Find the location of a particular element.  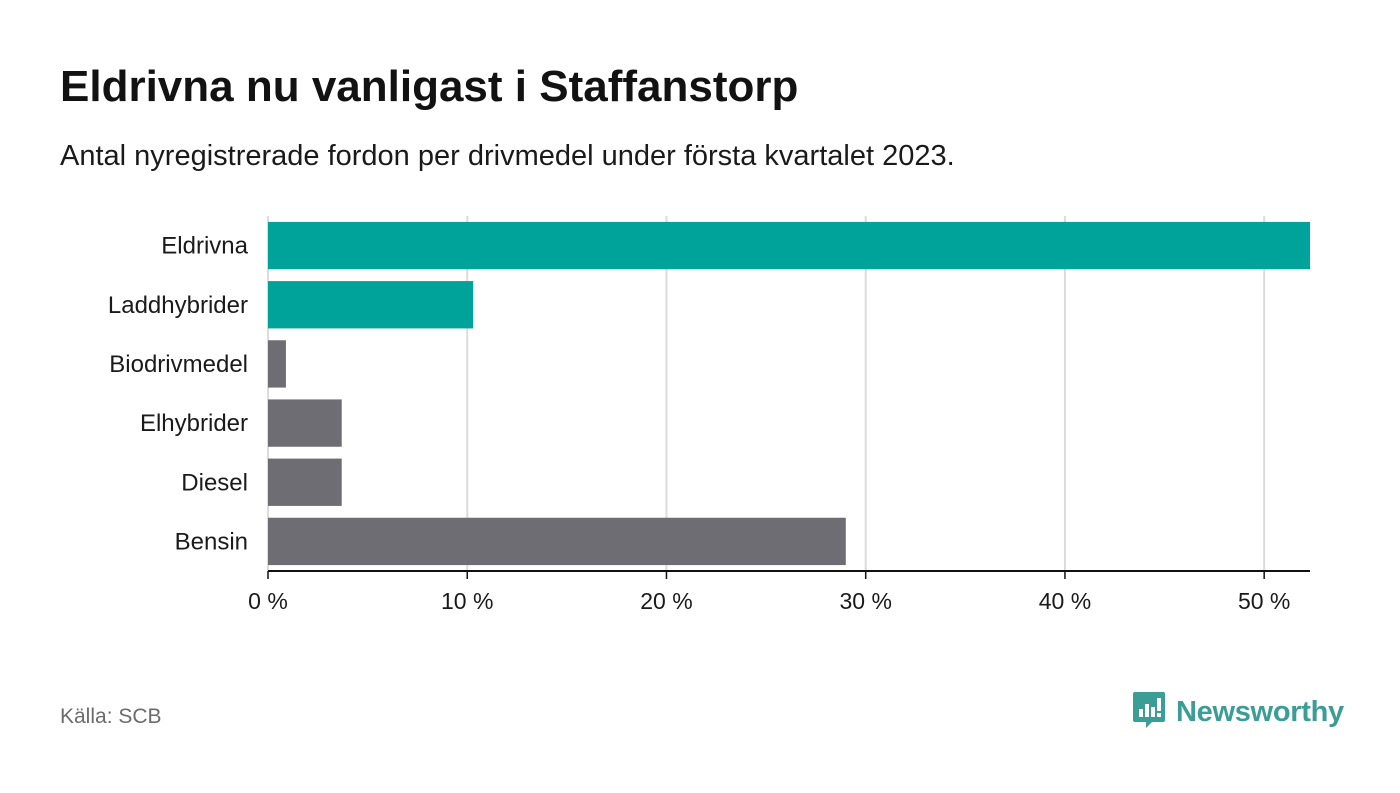

bar-chart-speech-bubble-icon is located at coordinates (1149, 712).